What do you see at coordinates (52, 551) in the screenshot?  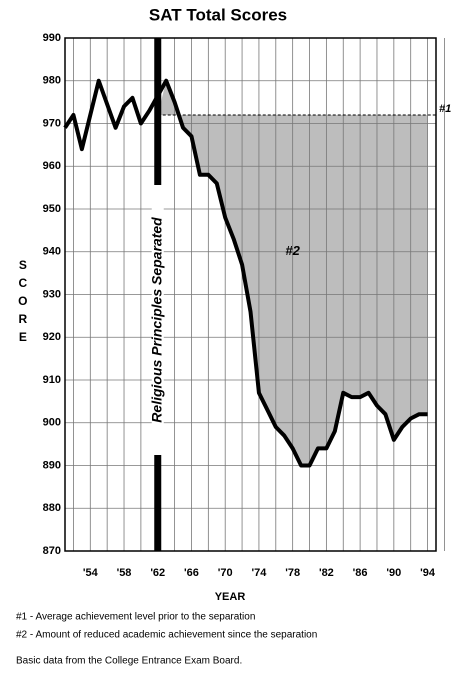 I see `y-tick-label: 870` at bounding box center [52, 551].